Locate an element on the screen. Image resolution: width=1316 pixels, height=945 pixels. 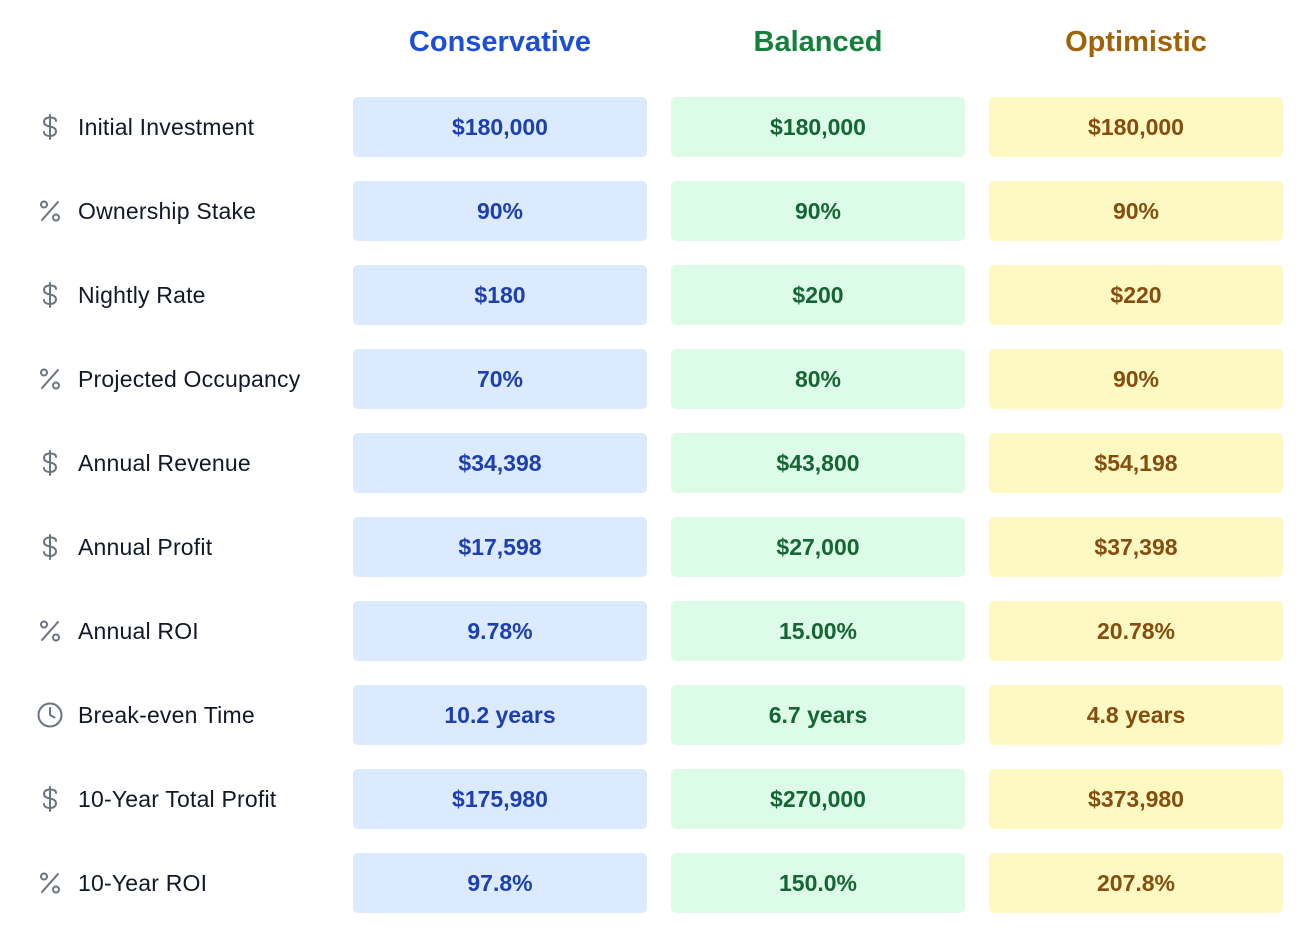
value-cell-balanced: 90% is located at coordinates (818, 211).